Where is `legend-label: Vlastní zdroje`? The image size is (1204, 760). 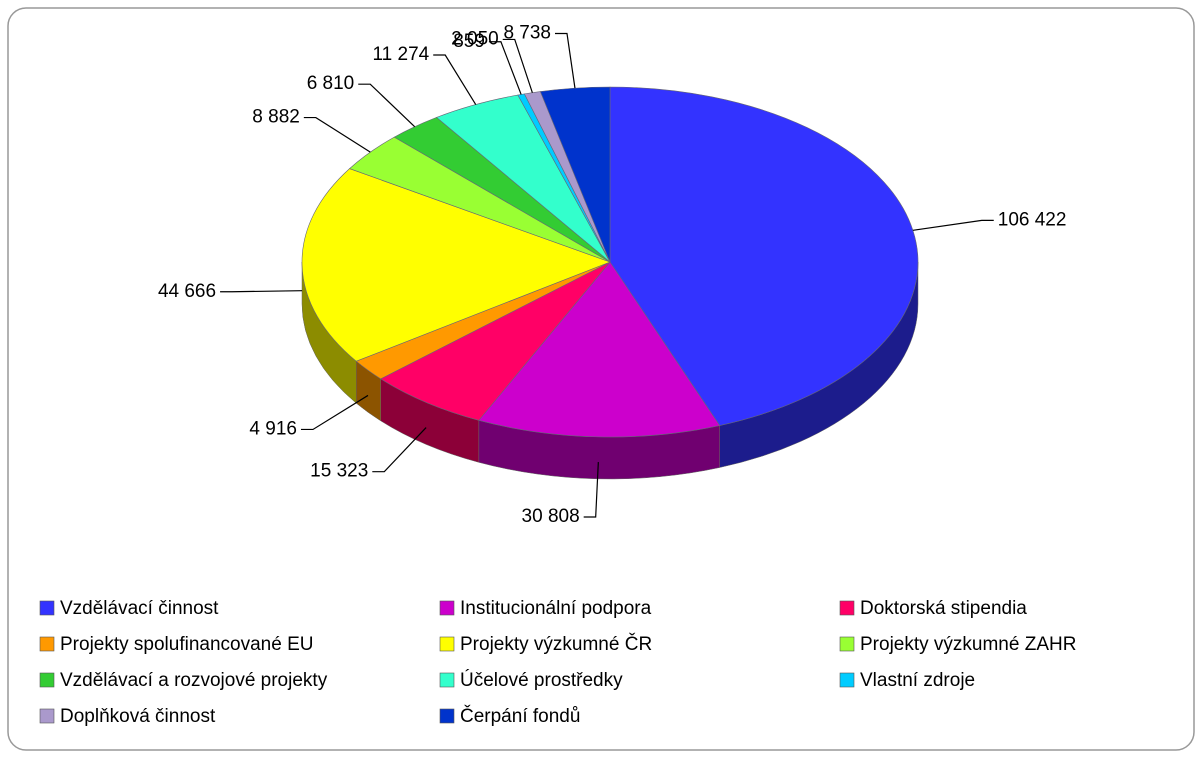
legend-label: Vlastní zdroje is located at coordinates (917, 680).